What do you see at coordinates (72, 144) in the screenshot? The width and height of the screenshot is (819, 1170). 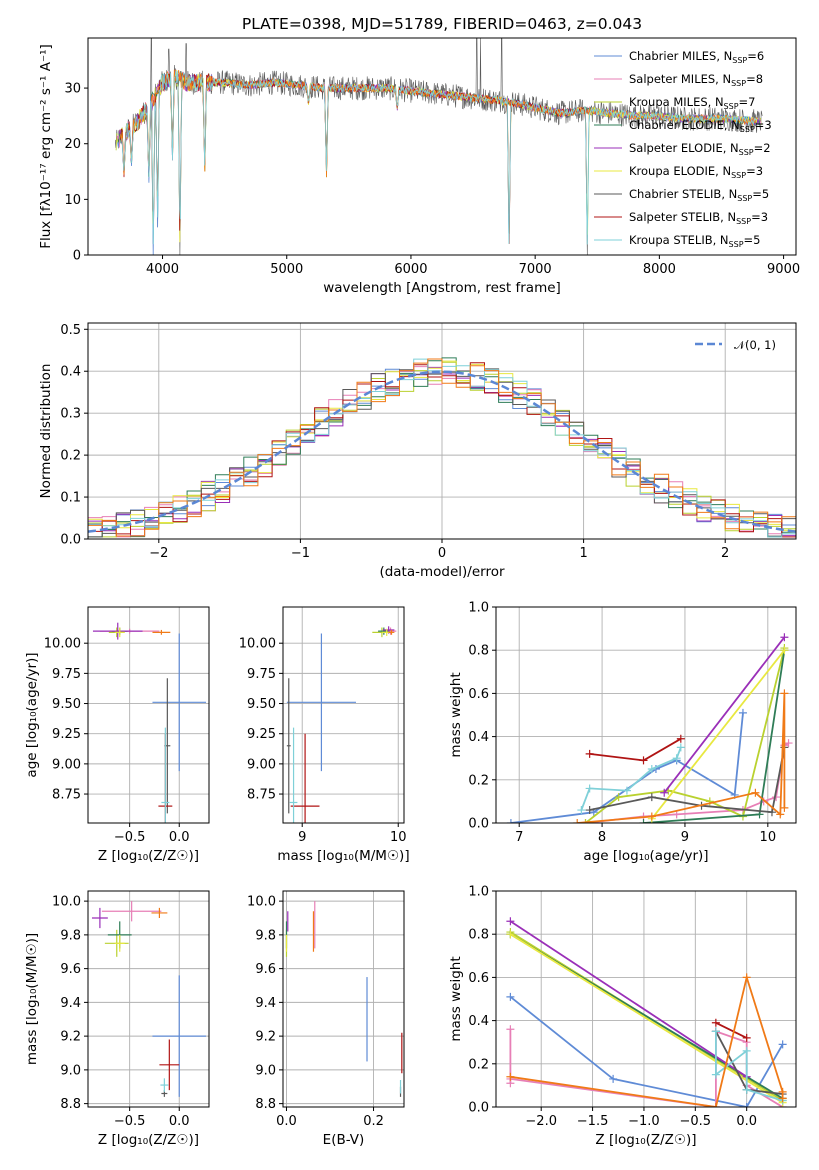 I see `y-tick-label: 20` at bounding box center [72, 144].